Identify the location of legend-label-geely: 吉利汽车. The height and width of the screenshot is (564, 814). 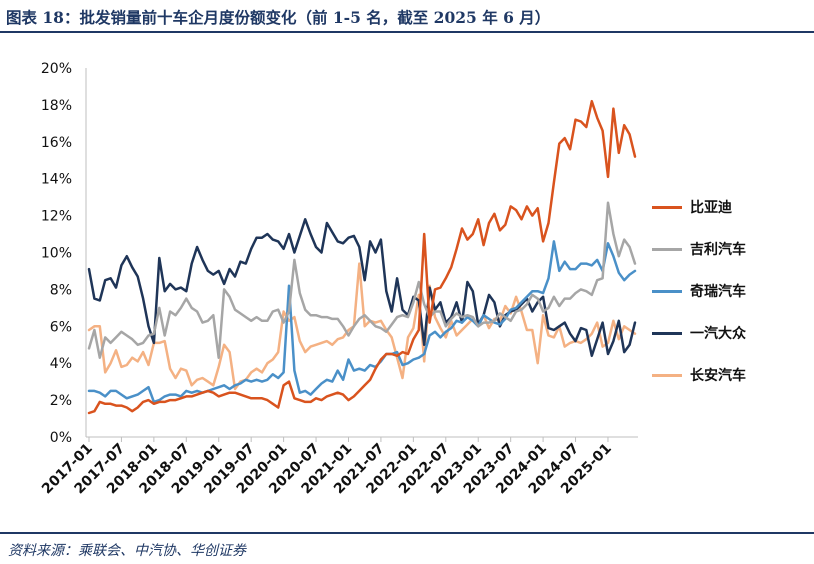
(718, 250).